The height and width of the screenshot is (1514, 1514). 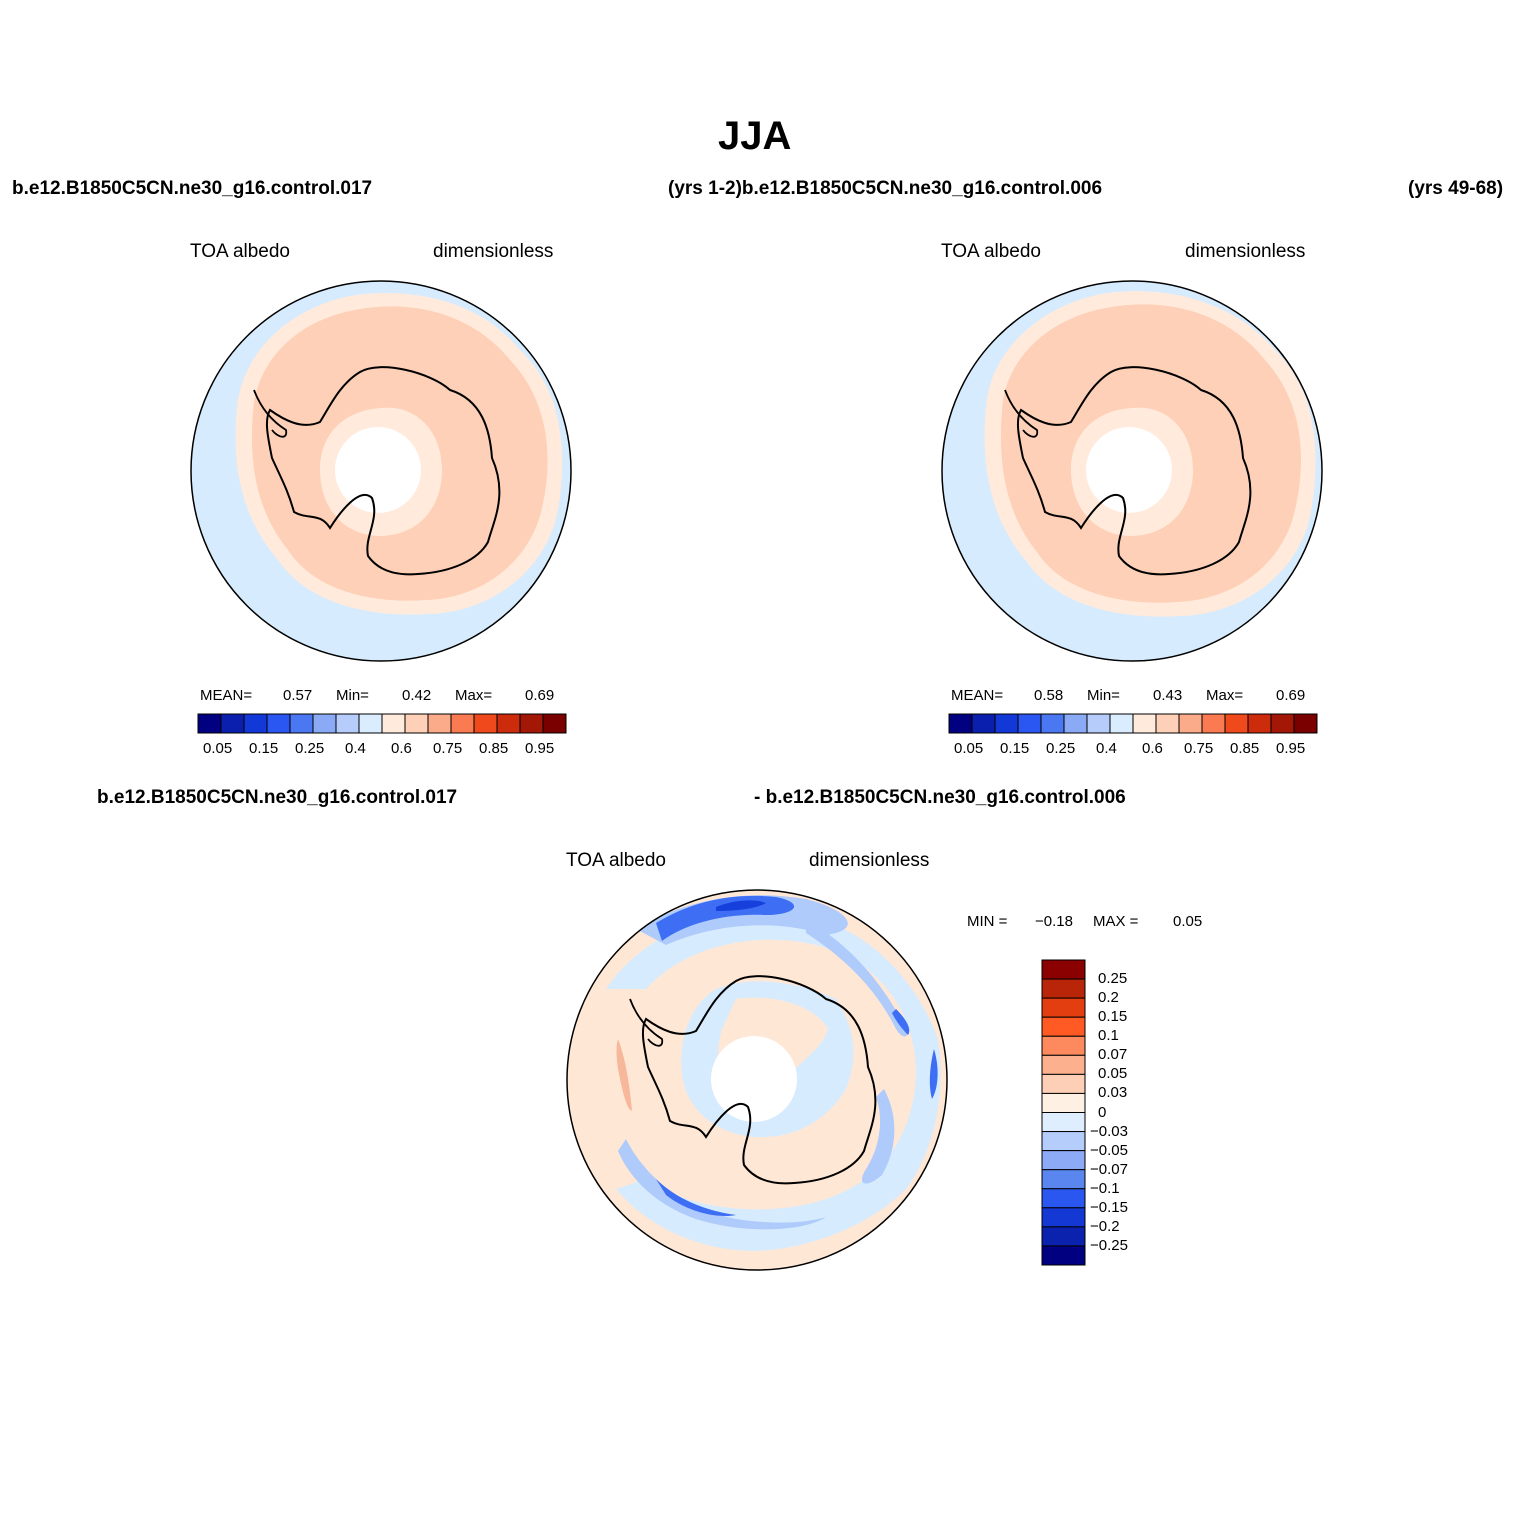 What do you see at coordinates (1105, 1226) in the screenshot?
I see `diff-colorbar-label: −0.2` at bounding box center [1105, 1226].